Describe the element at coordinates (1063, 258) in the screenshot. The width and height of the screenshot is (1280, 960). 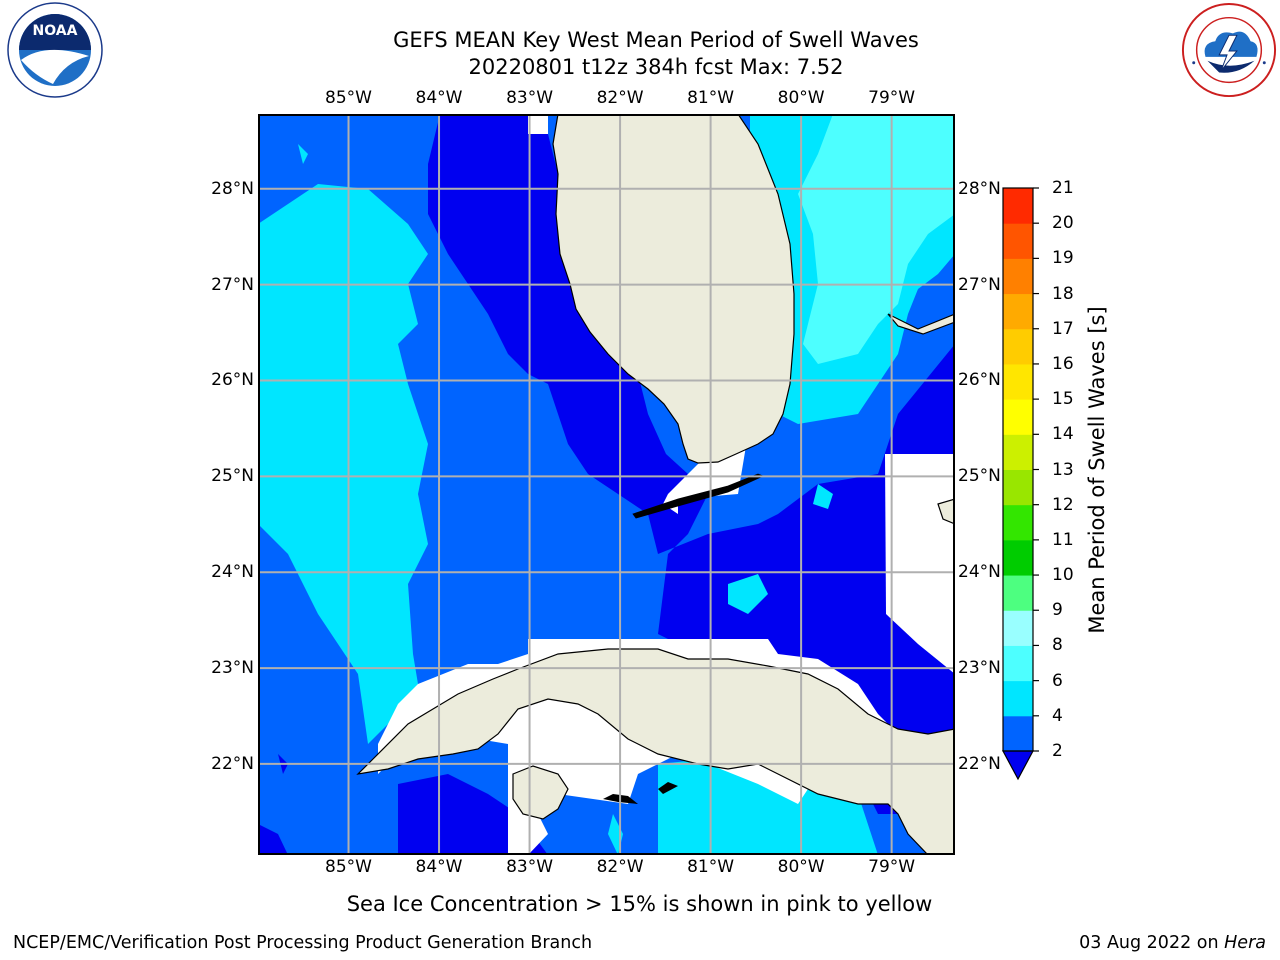
I see `colorbar-tick-label: 19` at that location.